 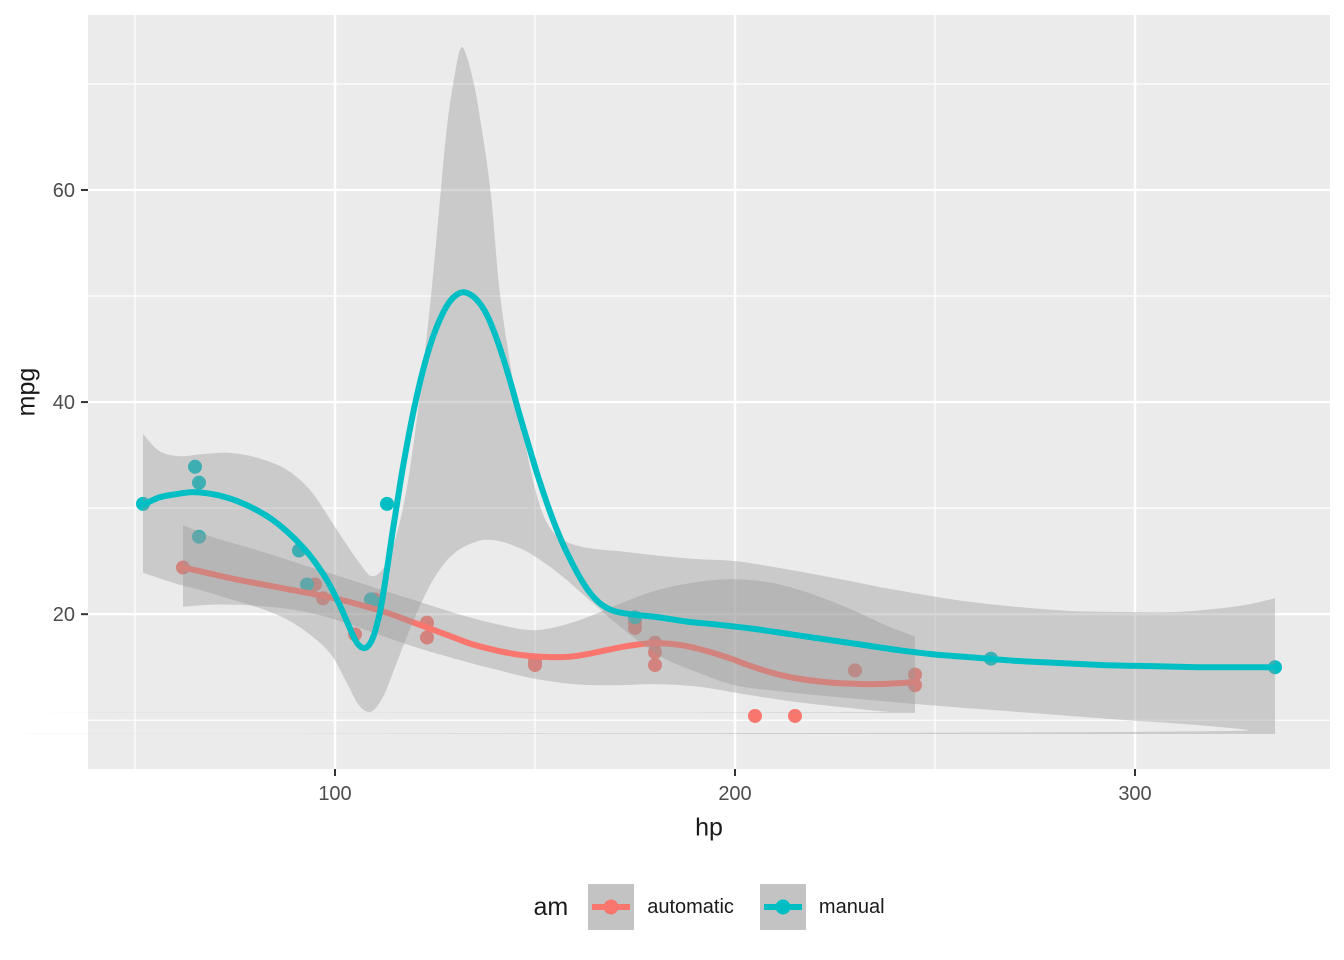 I want to click on legend-item-manual: manual, so click(x=822, y=907).